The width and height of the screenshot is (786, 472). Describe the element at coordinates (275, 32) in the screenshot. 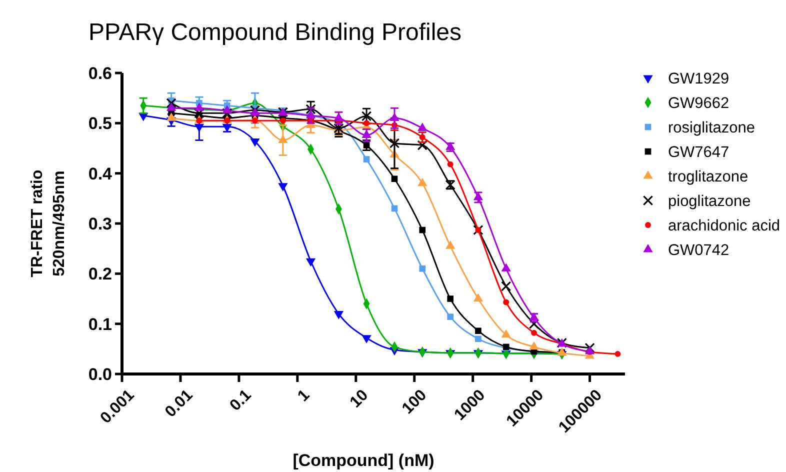

I see `chart-title: PPARγ Compound Binding Profiles` at that location.